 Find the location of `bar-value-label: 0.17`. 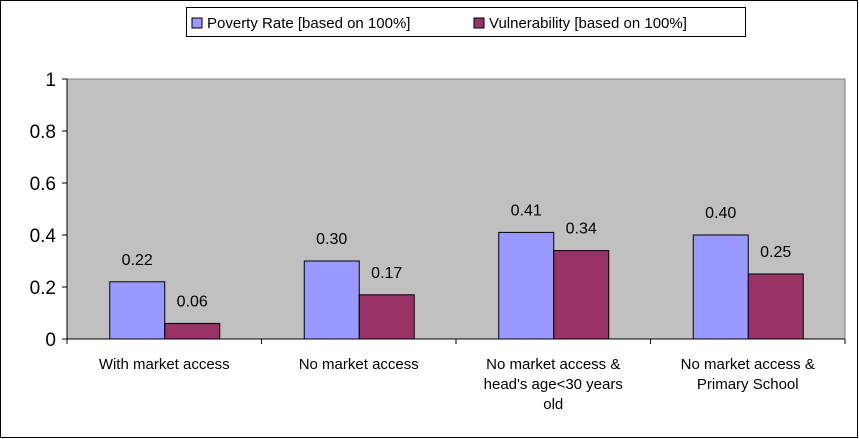

bar-value-label: 0.17 is located at coordinates (386, 273).